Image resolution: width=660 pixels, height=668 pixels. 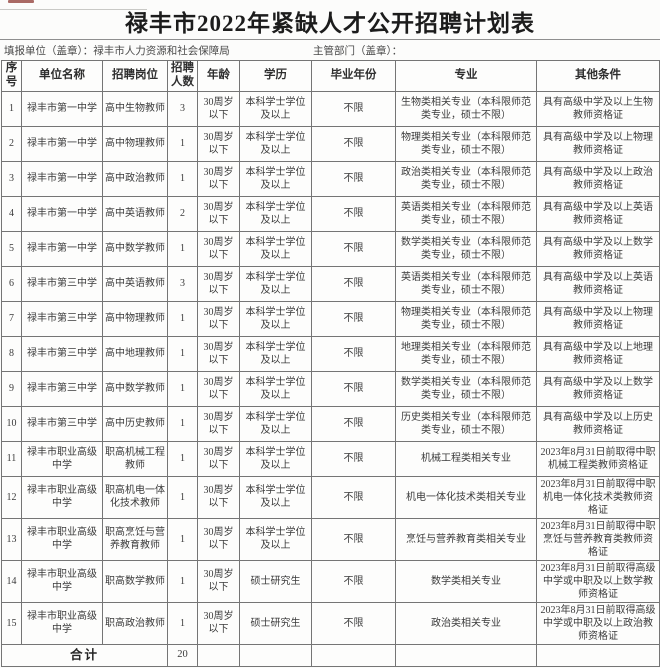 What do you see at coordinates (135, 353) in the screenshot?
I see `cell-post: 高中地理教师` at bounding box center [135, 353].